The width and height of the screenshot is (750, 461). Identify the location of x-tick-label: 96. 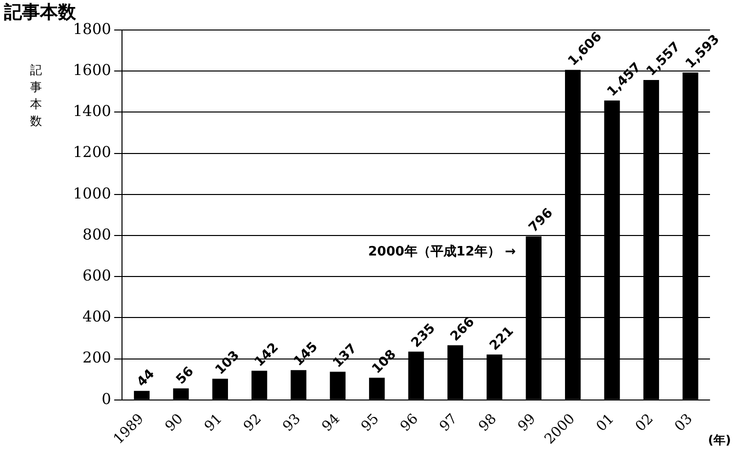
(410, 422).